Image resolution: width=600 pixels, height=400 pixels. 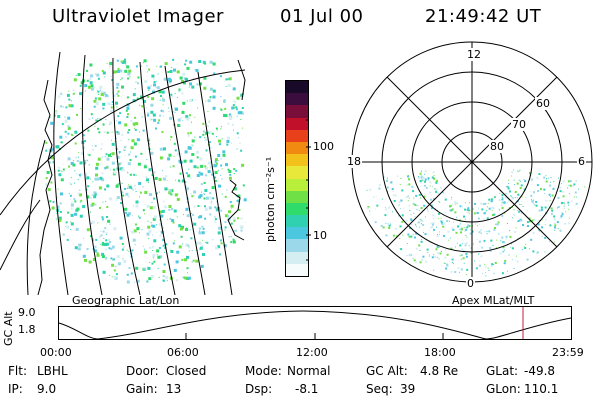 What do you see at coordinates (270, 199) in the screenshot?
I see `colorbar-unit-label: photon cm⁻²s⁻¹` at bounding box center [270, 199].